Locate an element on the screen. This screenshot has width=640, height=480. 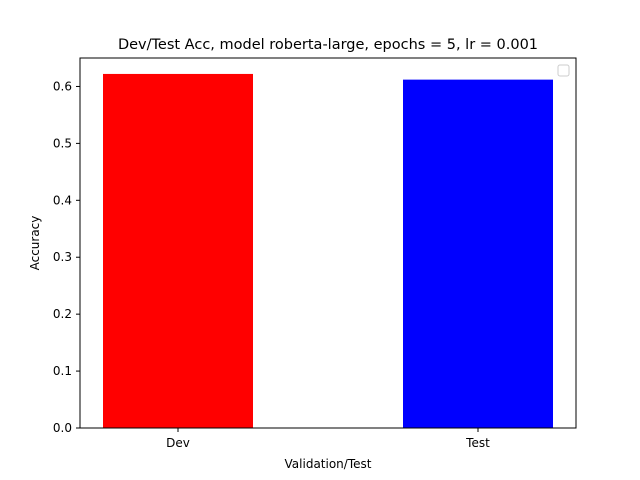
y-tick-label: 0.1 is located at coordinates (62, 371).